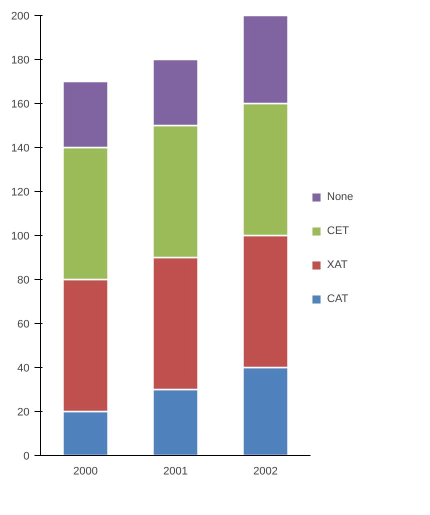 Image resolution: width=430 pixels, height=515 pixels. What do you see at coordinates (23, 280) in the screenshot?
I see `y-tick-label: 80` at bounding box center [23, 280].